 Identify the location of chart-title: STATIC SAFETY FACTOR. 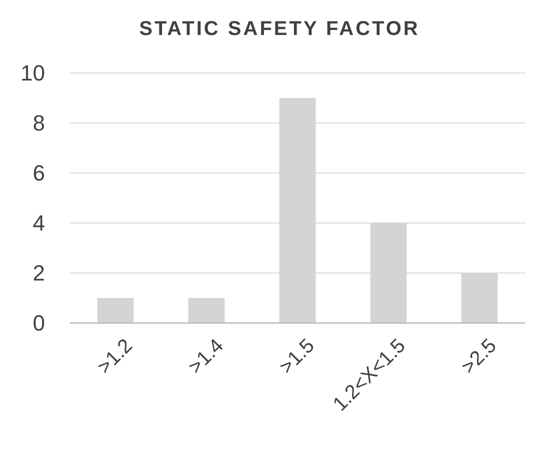
(279, 29).